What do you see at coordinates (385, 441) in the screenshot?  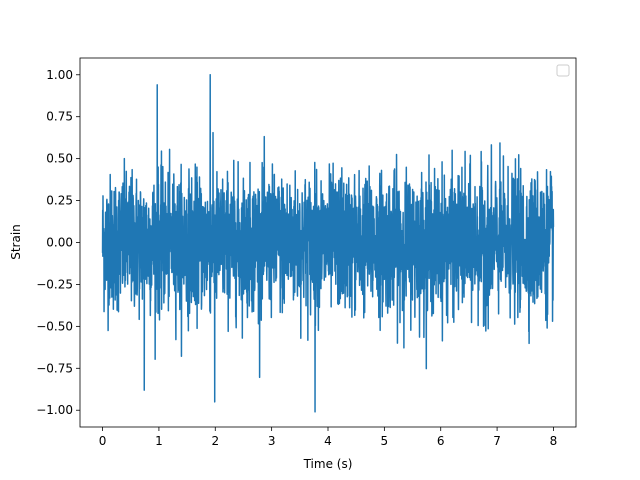 I see `x-tick-label: 5` at bounding box center [385, 441].